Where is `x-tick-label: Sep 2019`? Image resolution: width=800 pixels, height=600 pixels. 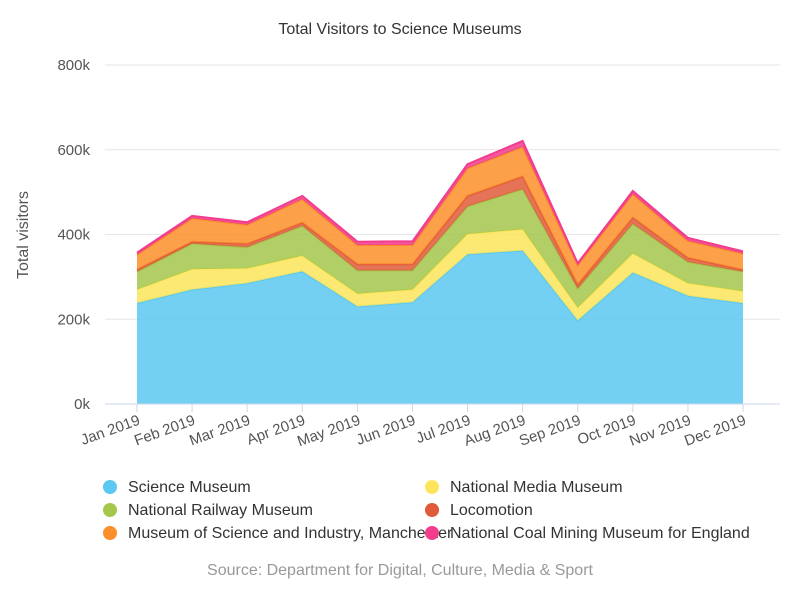 x-tick-label: Sep 2019 is located at coordinates (550, 431).